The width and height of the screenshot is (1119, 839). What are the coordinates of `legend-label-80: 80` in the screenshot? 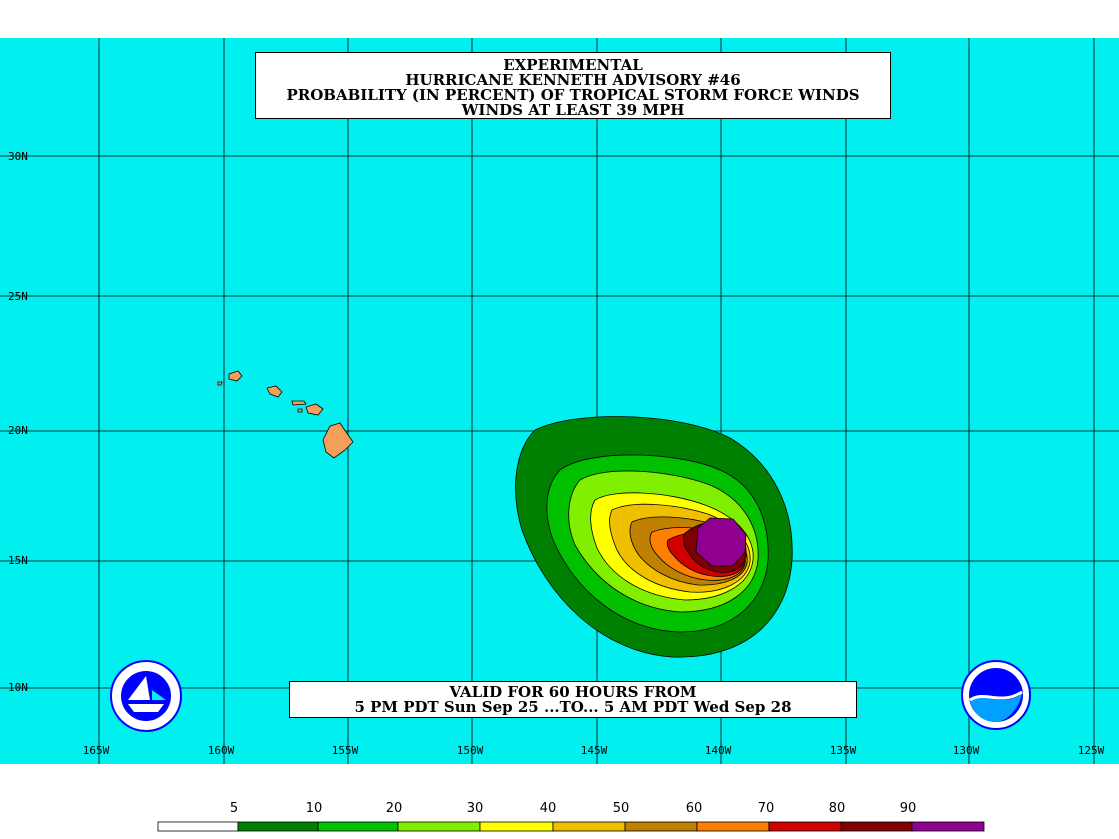 It's located at (837, 808).